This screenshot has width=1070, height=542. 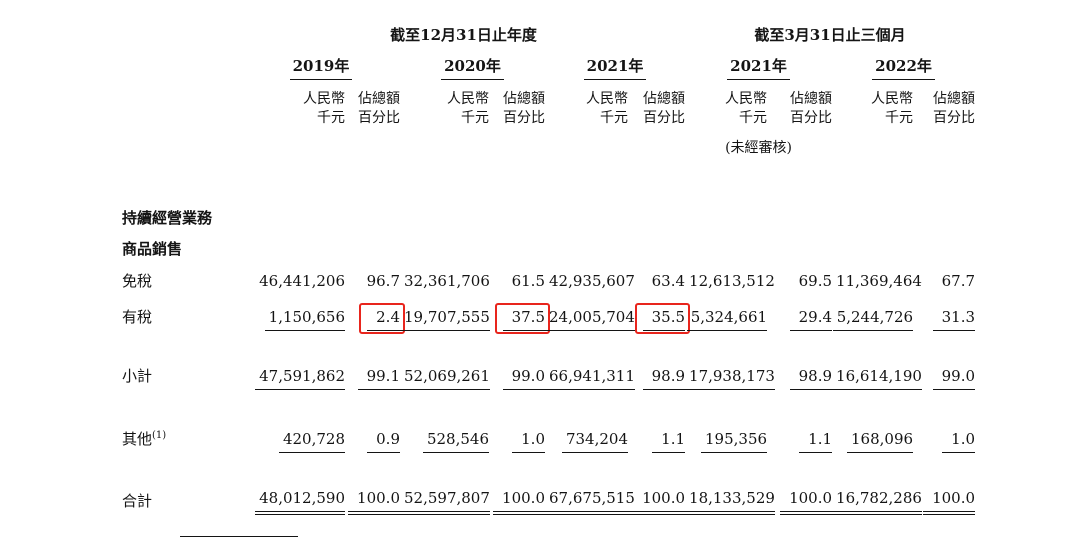 I want to click on amount-cell: 42,935,607, so click(x=590, y=279).